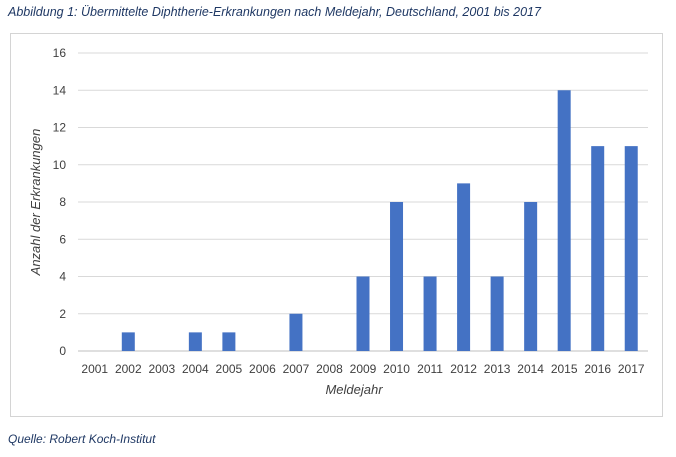 This screenshot has height=457, width=676. Describe the element at coordinates (62, 351) in the screenshot. I see `y-tick-label: 0` at that location.